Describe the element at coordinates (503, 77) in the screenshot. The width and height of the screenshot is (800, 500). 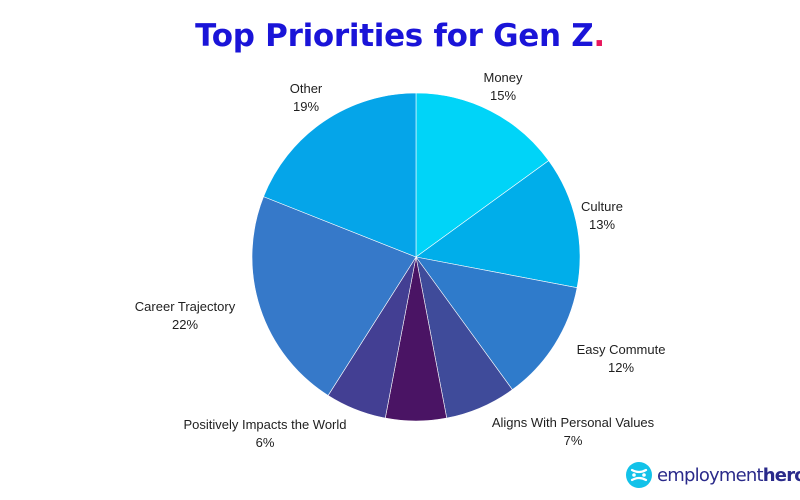
I see `slice-label-money: Money` at that location.